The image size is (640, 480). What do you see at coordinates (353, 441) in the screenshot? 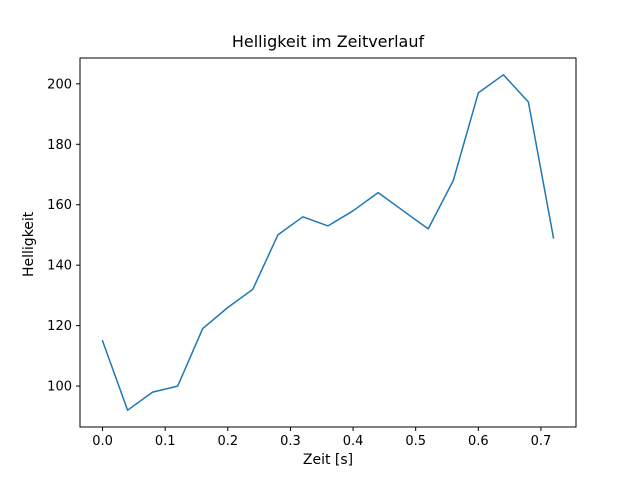
I see `x-tick-label: 0.4` at bounding box center [353, 441].